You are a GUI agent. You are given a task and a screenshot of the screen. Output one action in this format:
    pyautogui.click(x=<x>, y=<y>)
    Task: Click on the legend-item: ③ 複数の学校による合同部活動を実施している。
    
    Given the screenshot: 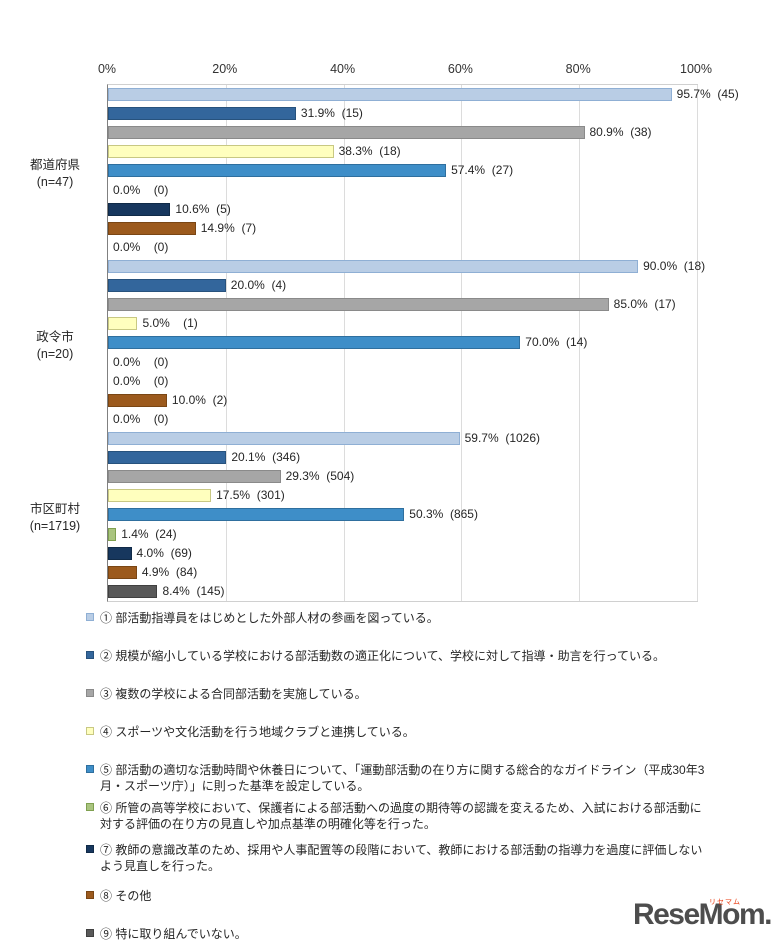 What is the action you would take?
    pyautogui.click(x=399, y=694)
    